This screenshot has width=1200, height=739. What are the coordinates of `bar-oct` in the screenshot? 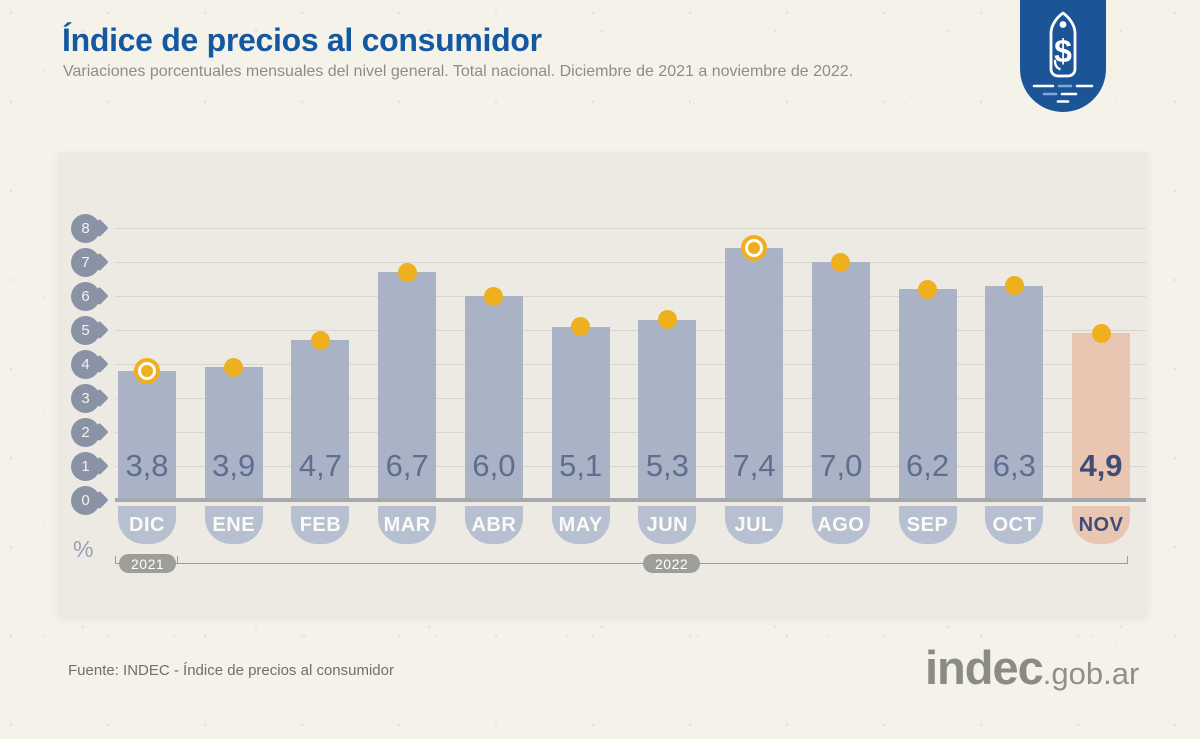 It's located at (1014, 392).